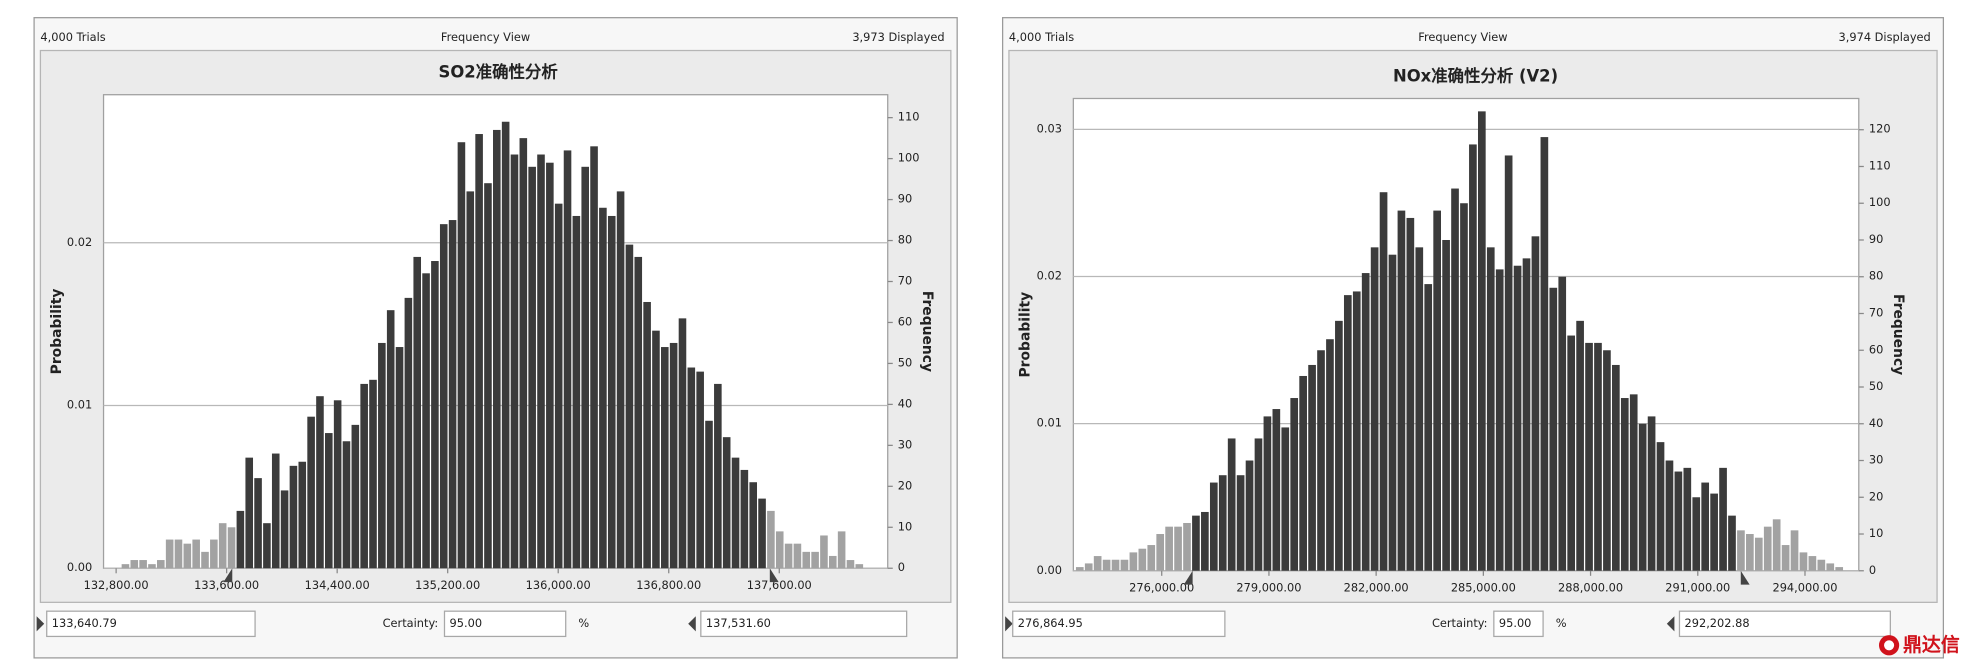 Image resolution: width=1980 pixels, height=668 pixels. What do you see at coordinates (1880, 165) in the screenshot?
I see `y2-tick-label: 110` at bounding box center [1880, 165].